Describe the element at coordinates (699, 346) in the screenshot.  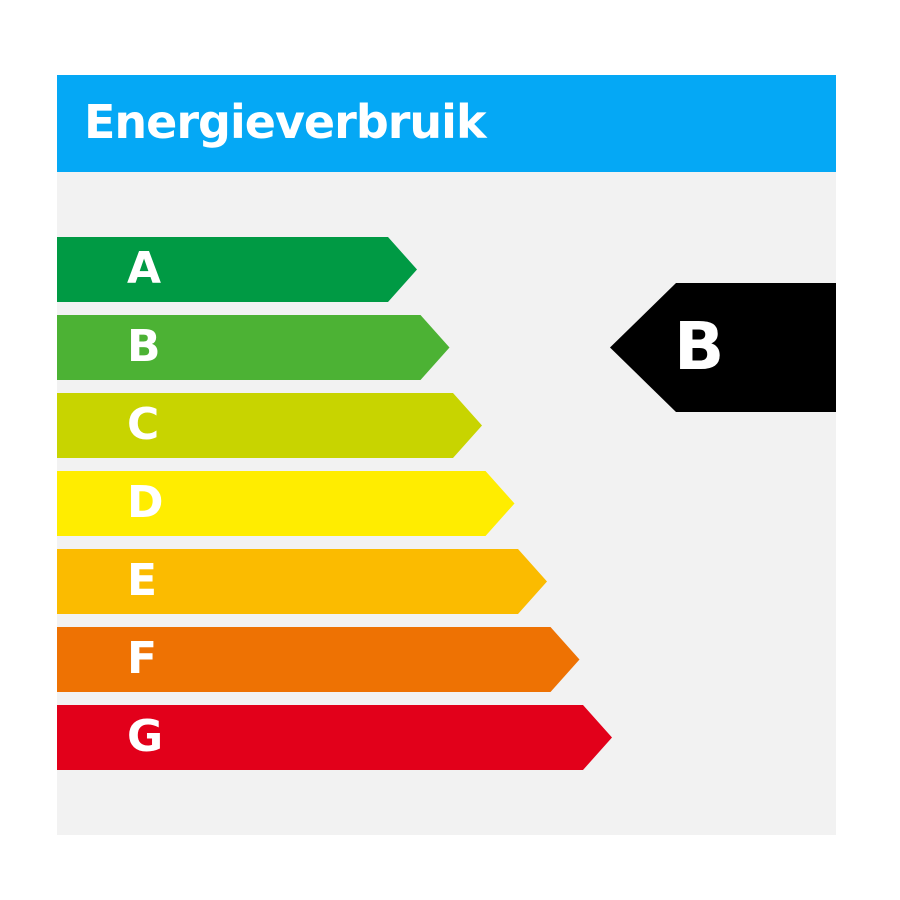
I see `rating-label: B` at that location.